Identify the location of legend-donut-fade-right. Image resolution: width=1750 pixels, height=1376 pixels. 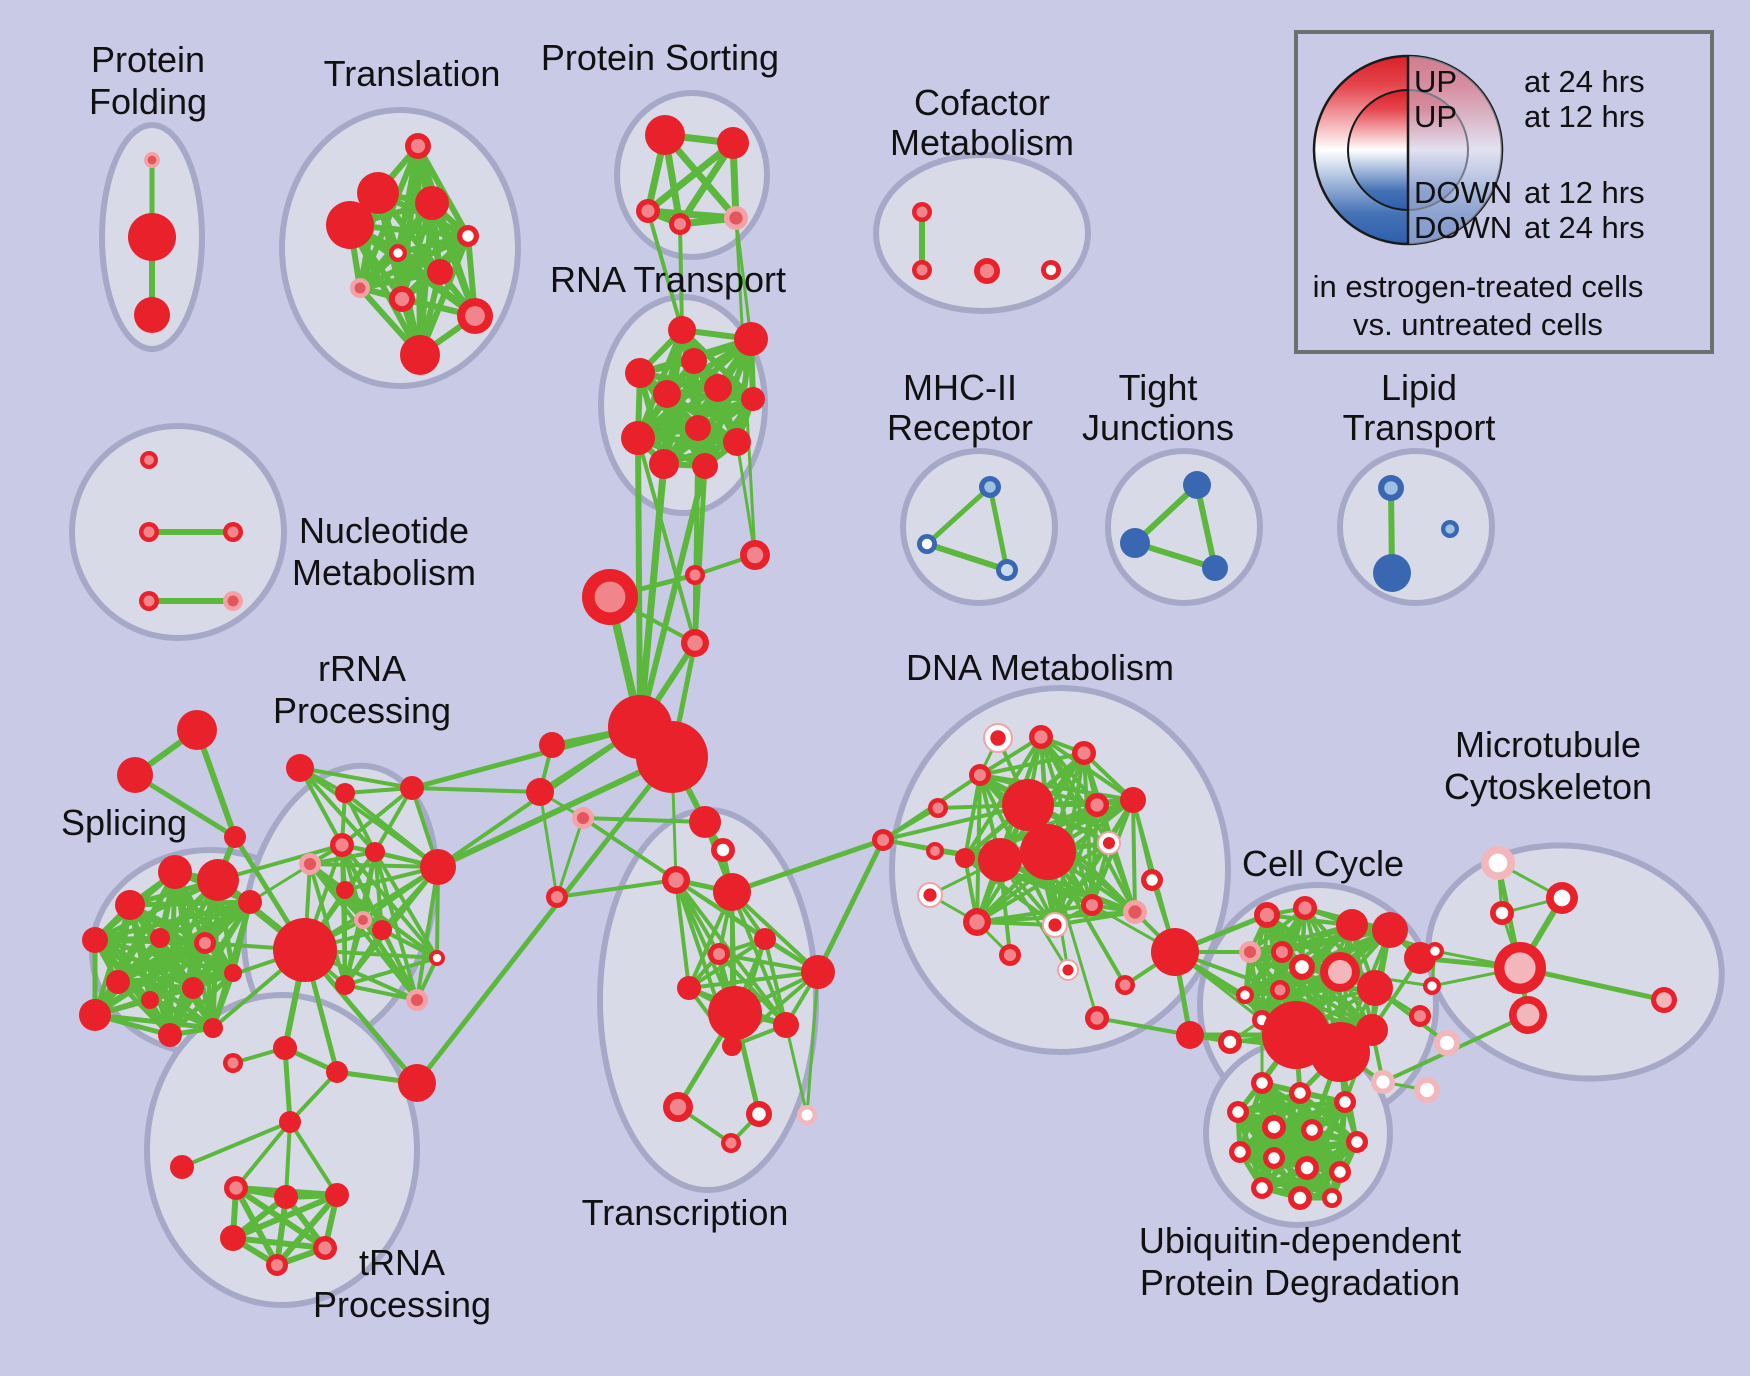
(1455, 150).